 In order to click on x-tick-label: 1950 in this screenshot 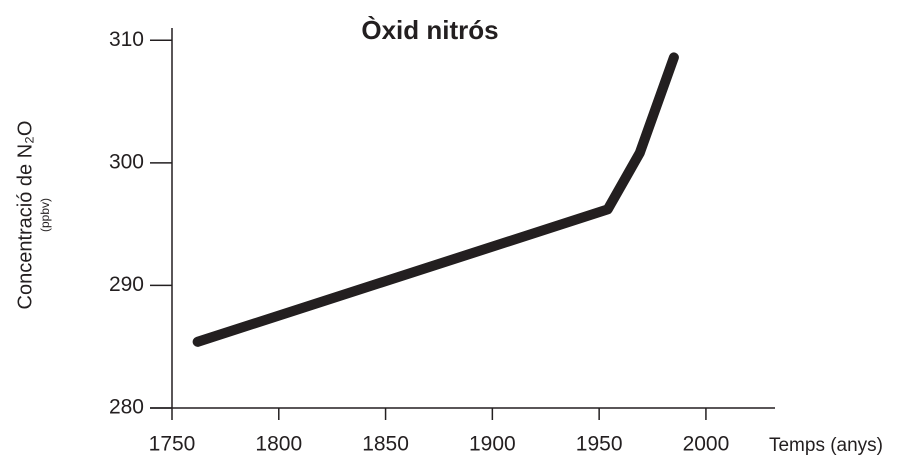, I will do `click(599, 444)`.